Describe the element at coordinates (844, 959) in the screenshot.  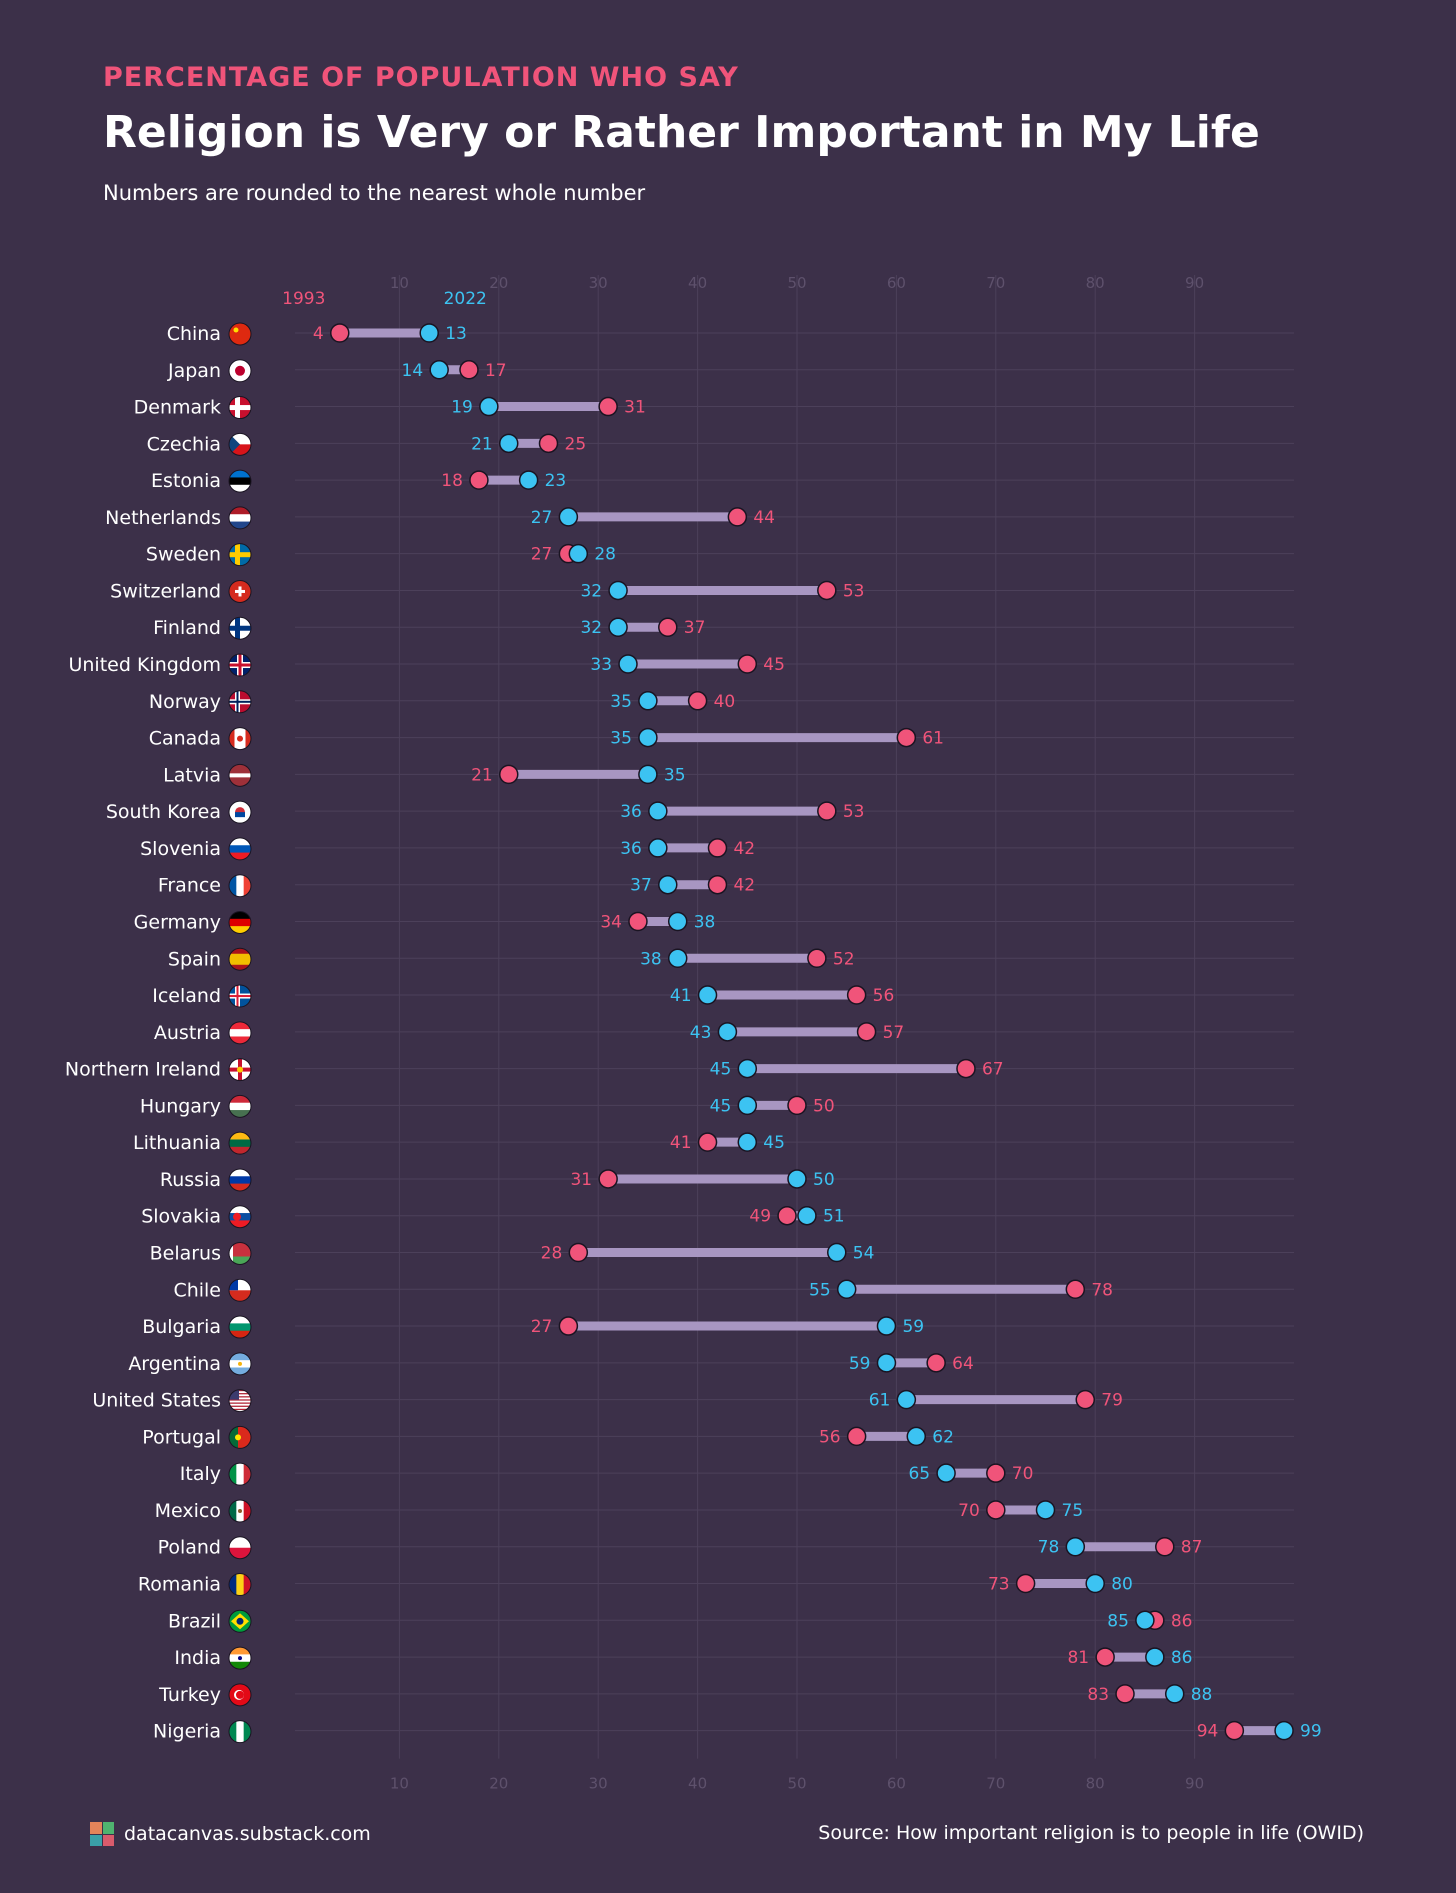
I see `value-label-1993: 52` at that location.